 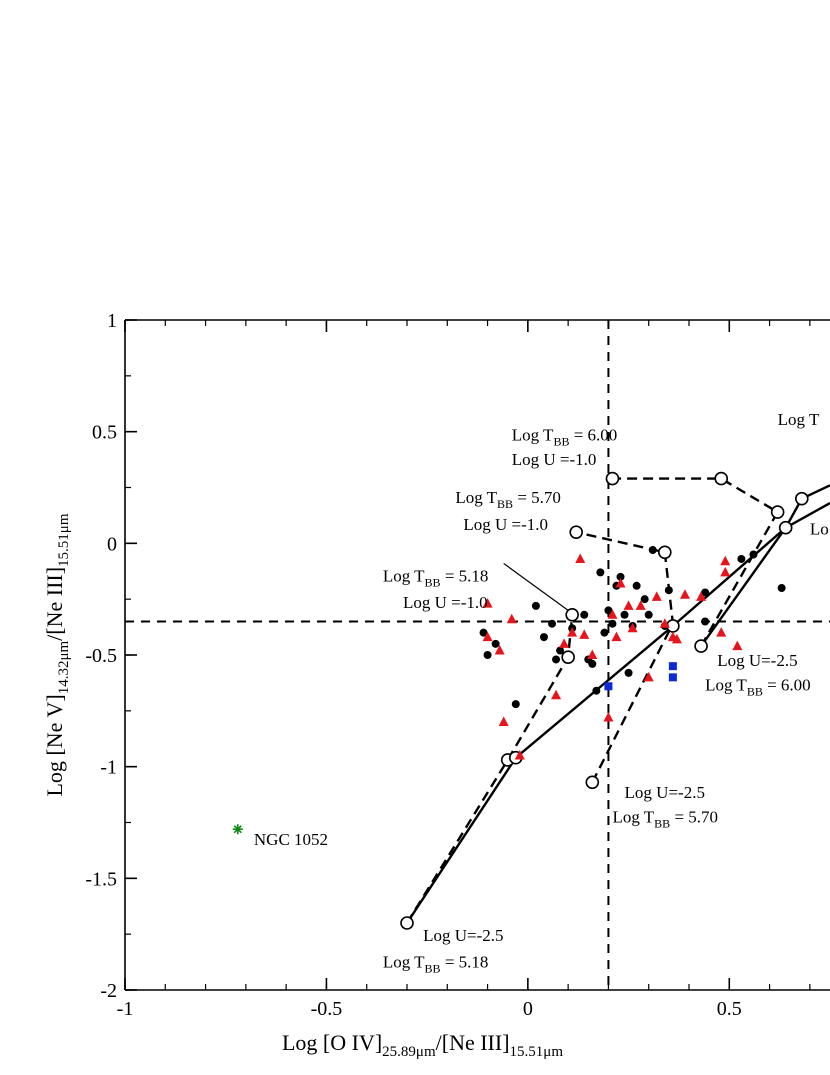 What do you see at coordinates (112, 321) in the screenshot?
I see `y-tick-label: 1` at bounding box center [112, 321].